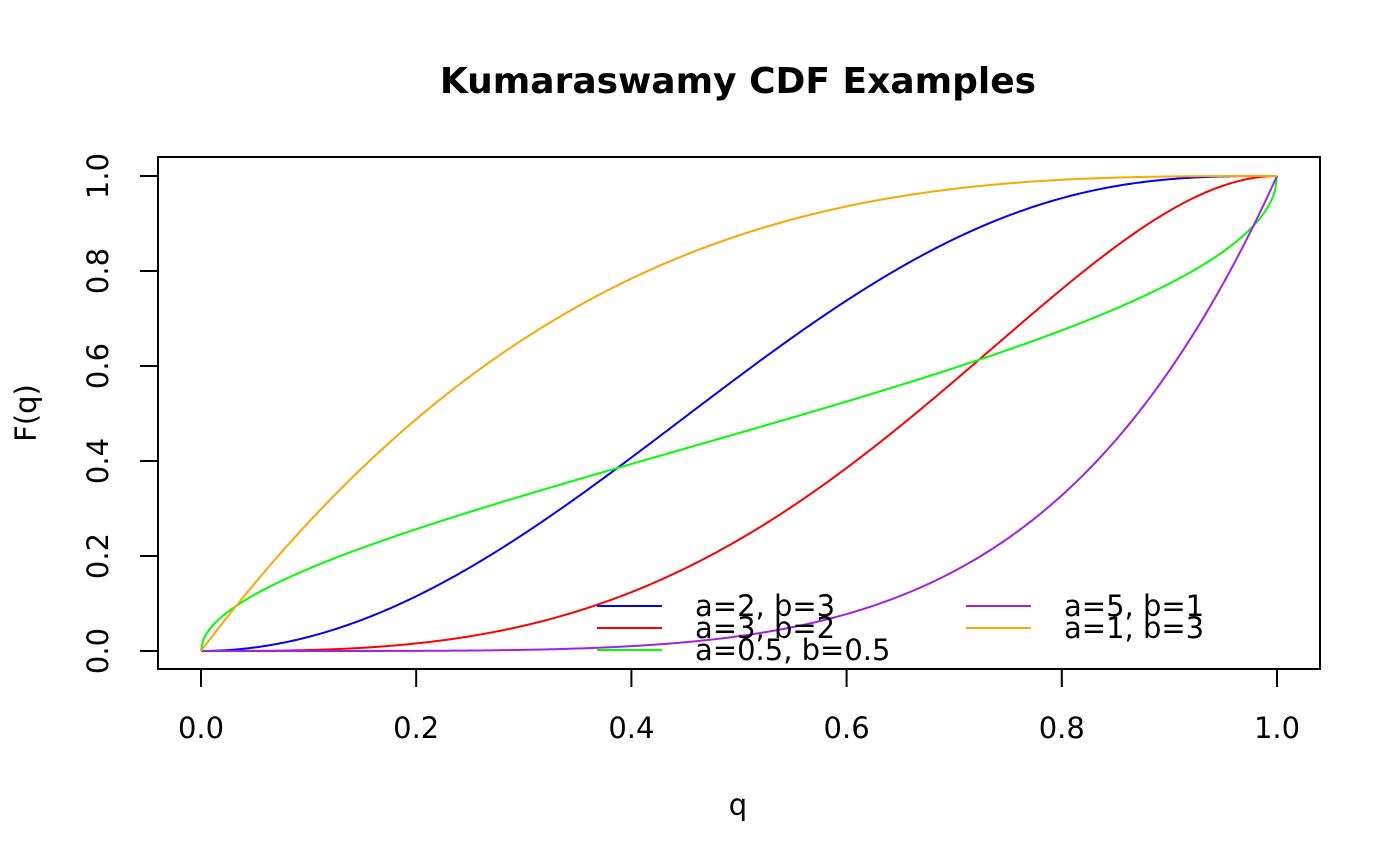  I want to click on legend-label-3: a=0.5, b=0.5, so click(792, 650).